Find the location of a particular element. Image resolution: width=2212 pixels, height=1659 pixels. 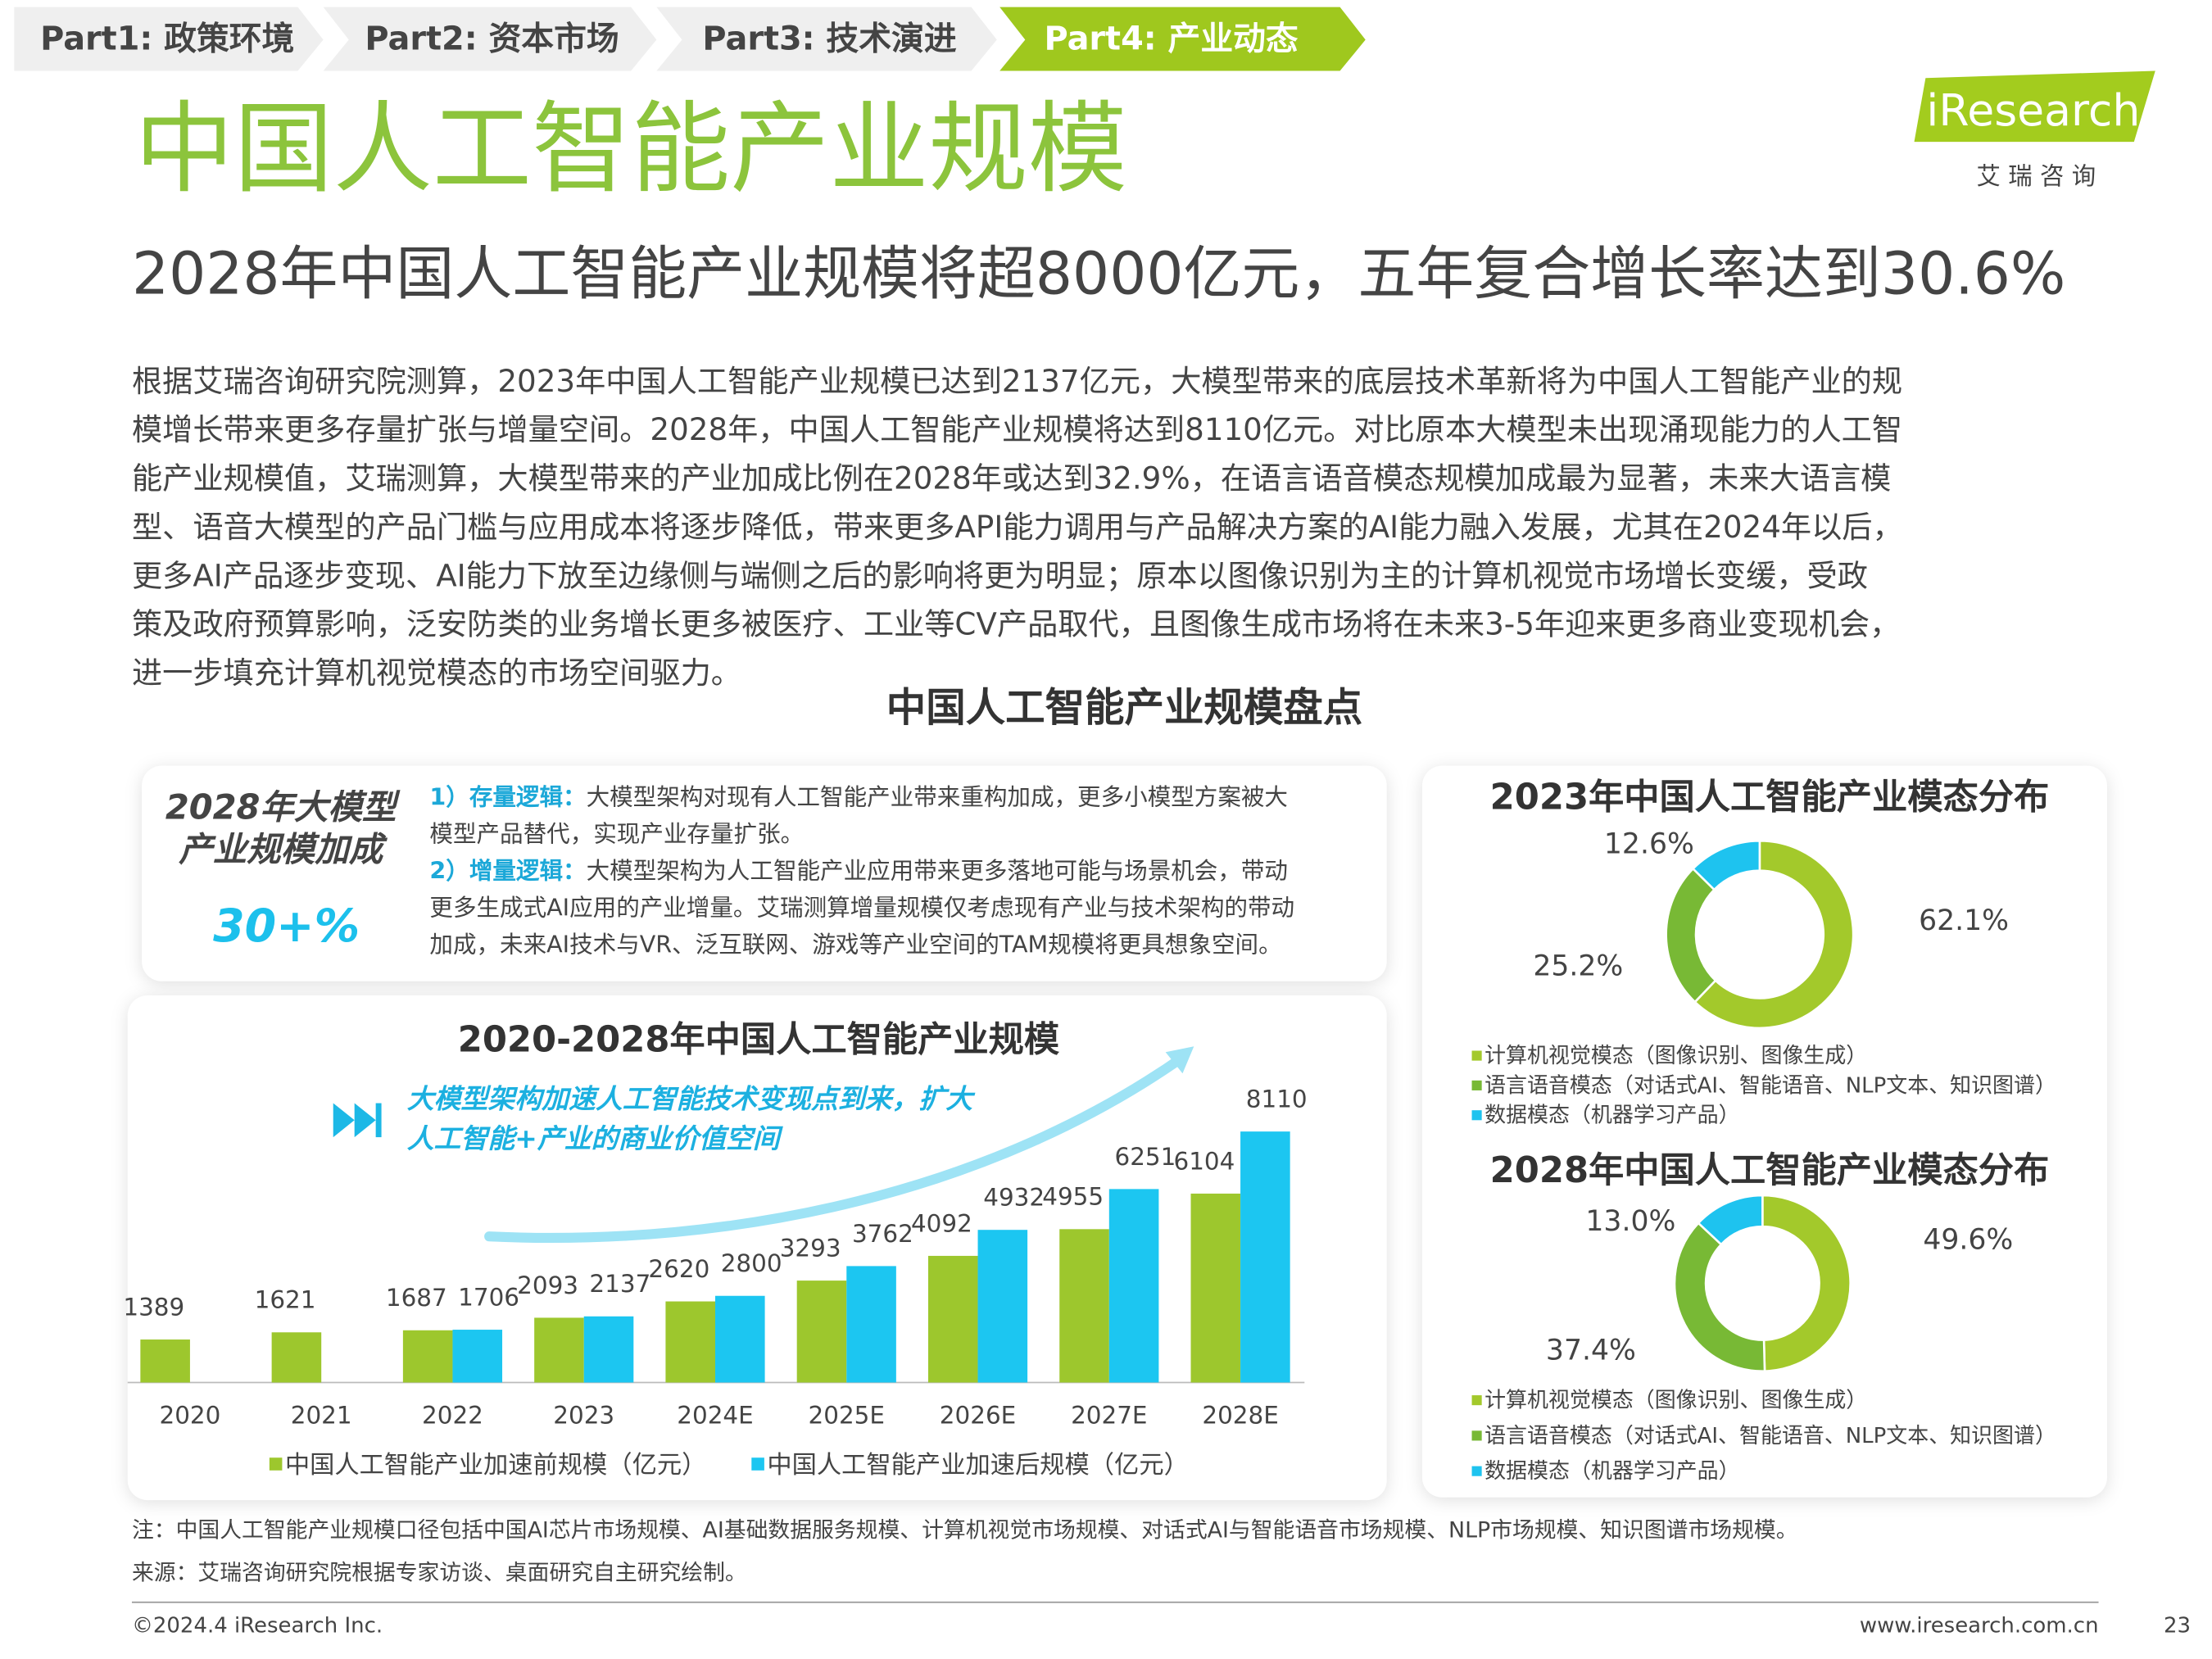

value-label: 62.1% is located at coordinates (1964, 920).